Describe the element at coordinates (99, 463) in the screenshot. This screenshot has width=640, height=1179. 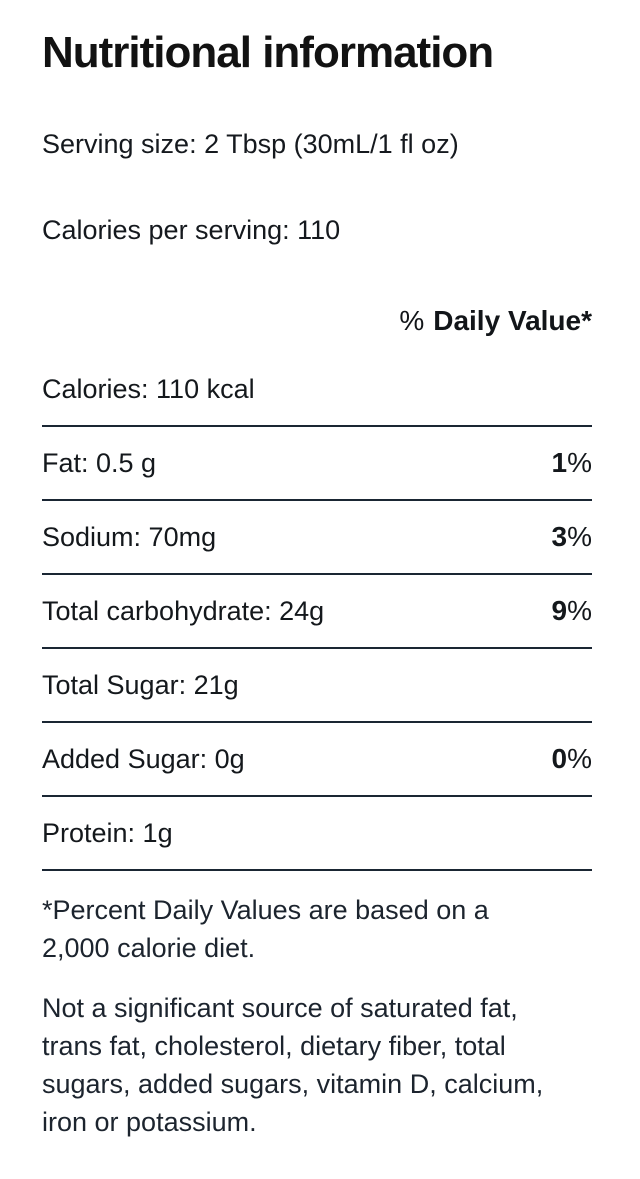
I see `row-label: Fat: 0.5 g` at that location.